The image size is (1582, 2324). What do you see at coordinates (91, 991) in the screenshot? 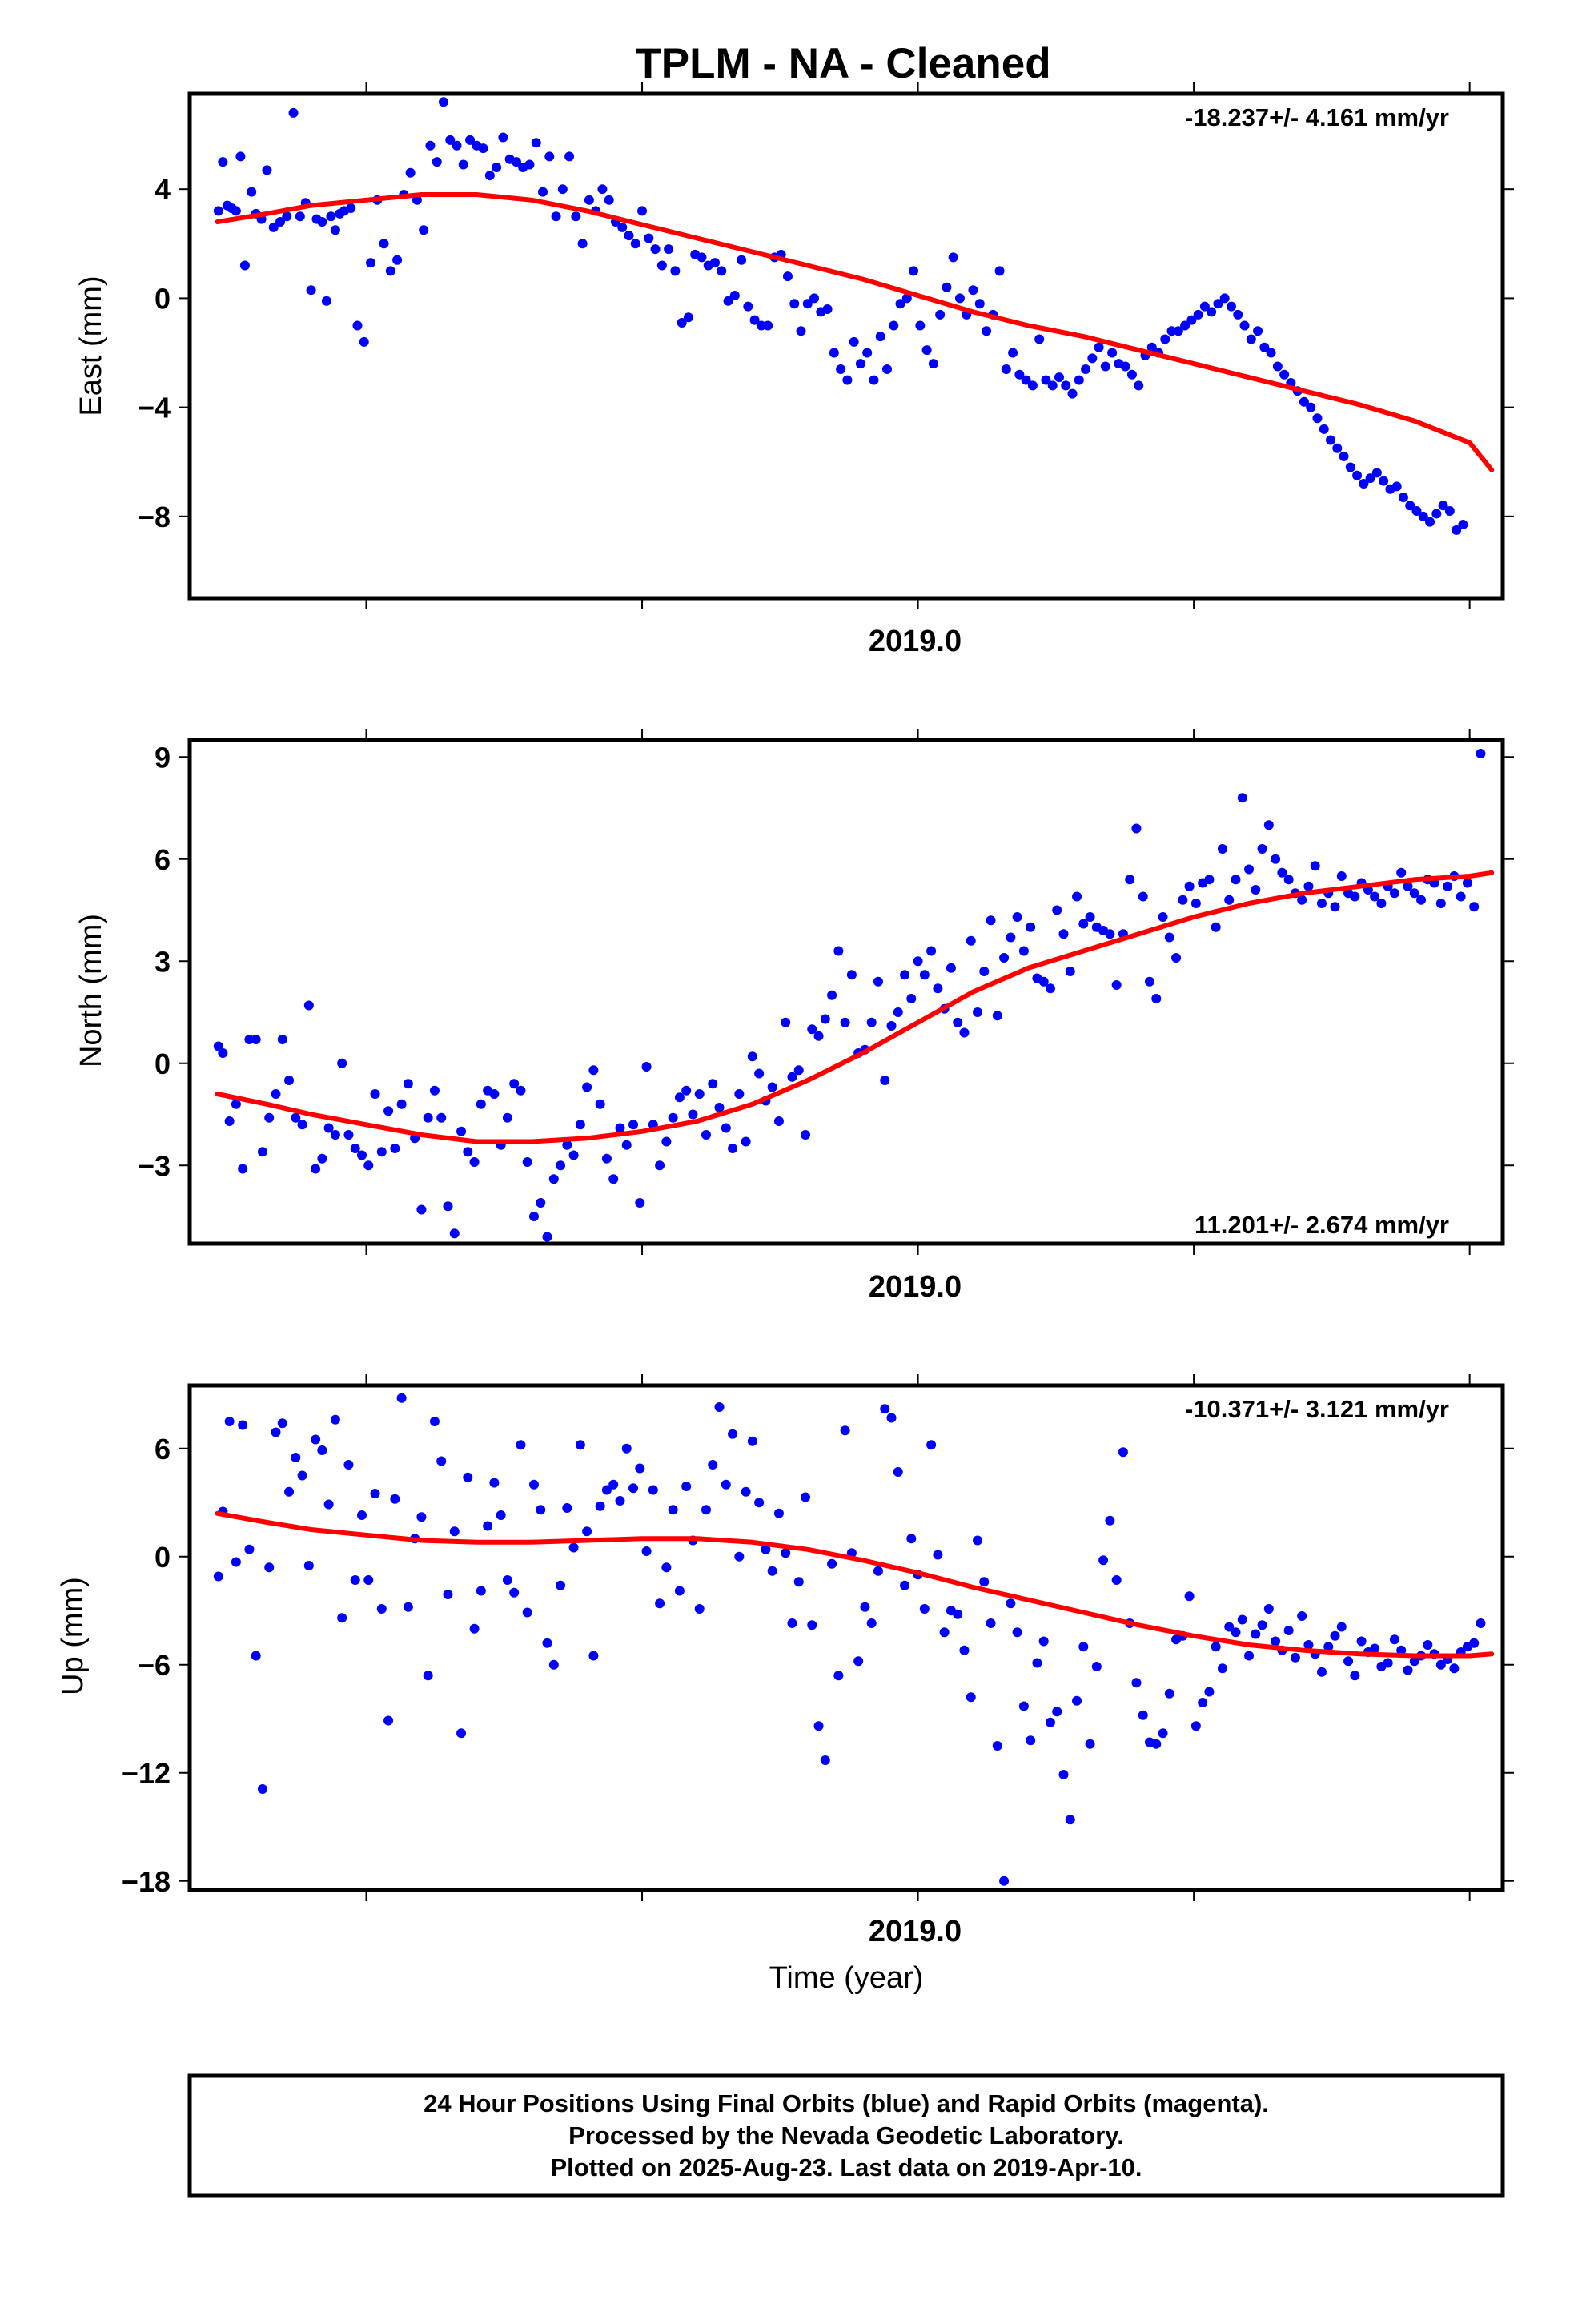
I see `north-y-axis-label: North (mm)` at bounding box center [91, 991].